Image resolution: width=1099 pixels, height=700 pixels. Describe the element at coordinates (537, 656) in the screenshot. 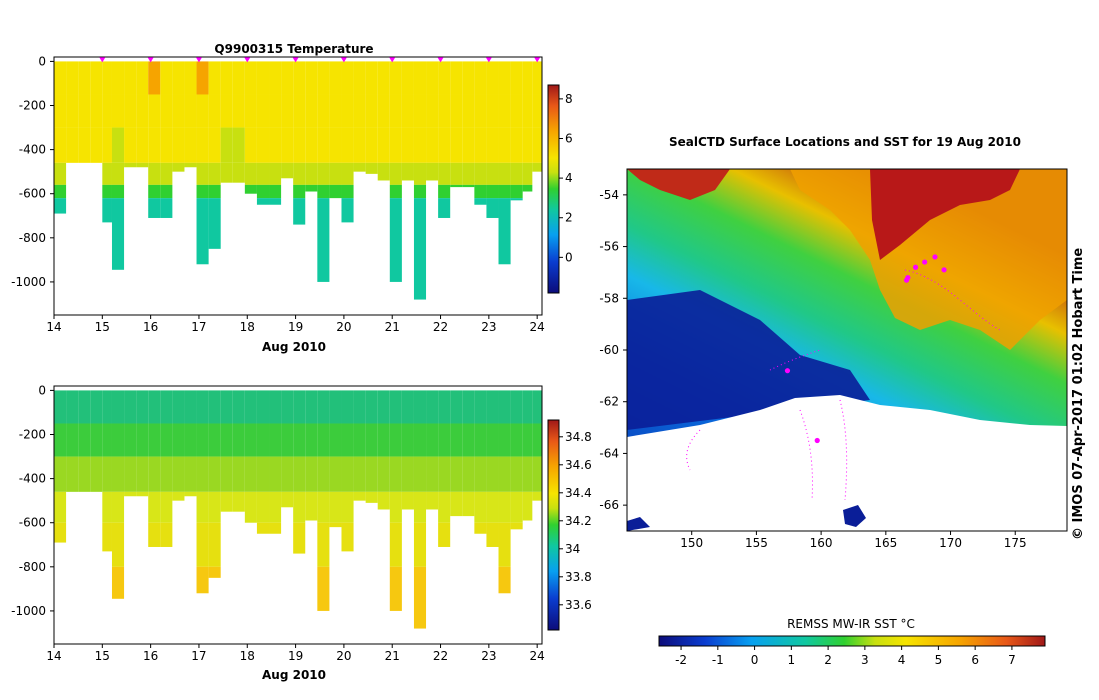

I see `x-tick-label: 24` at that location.